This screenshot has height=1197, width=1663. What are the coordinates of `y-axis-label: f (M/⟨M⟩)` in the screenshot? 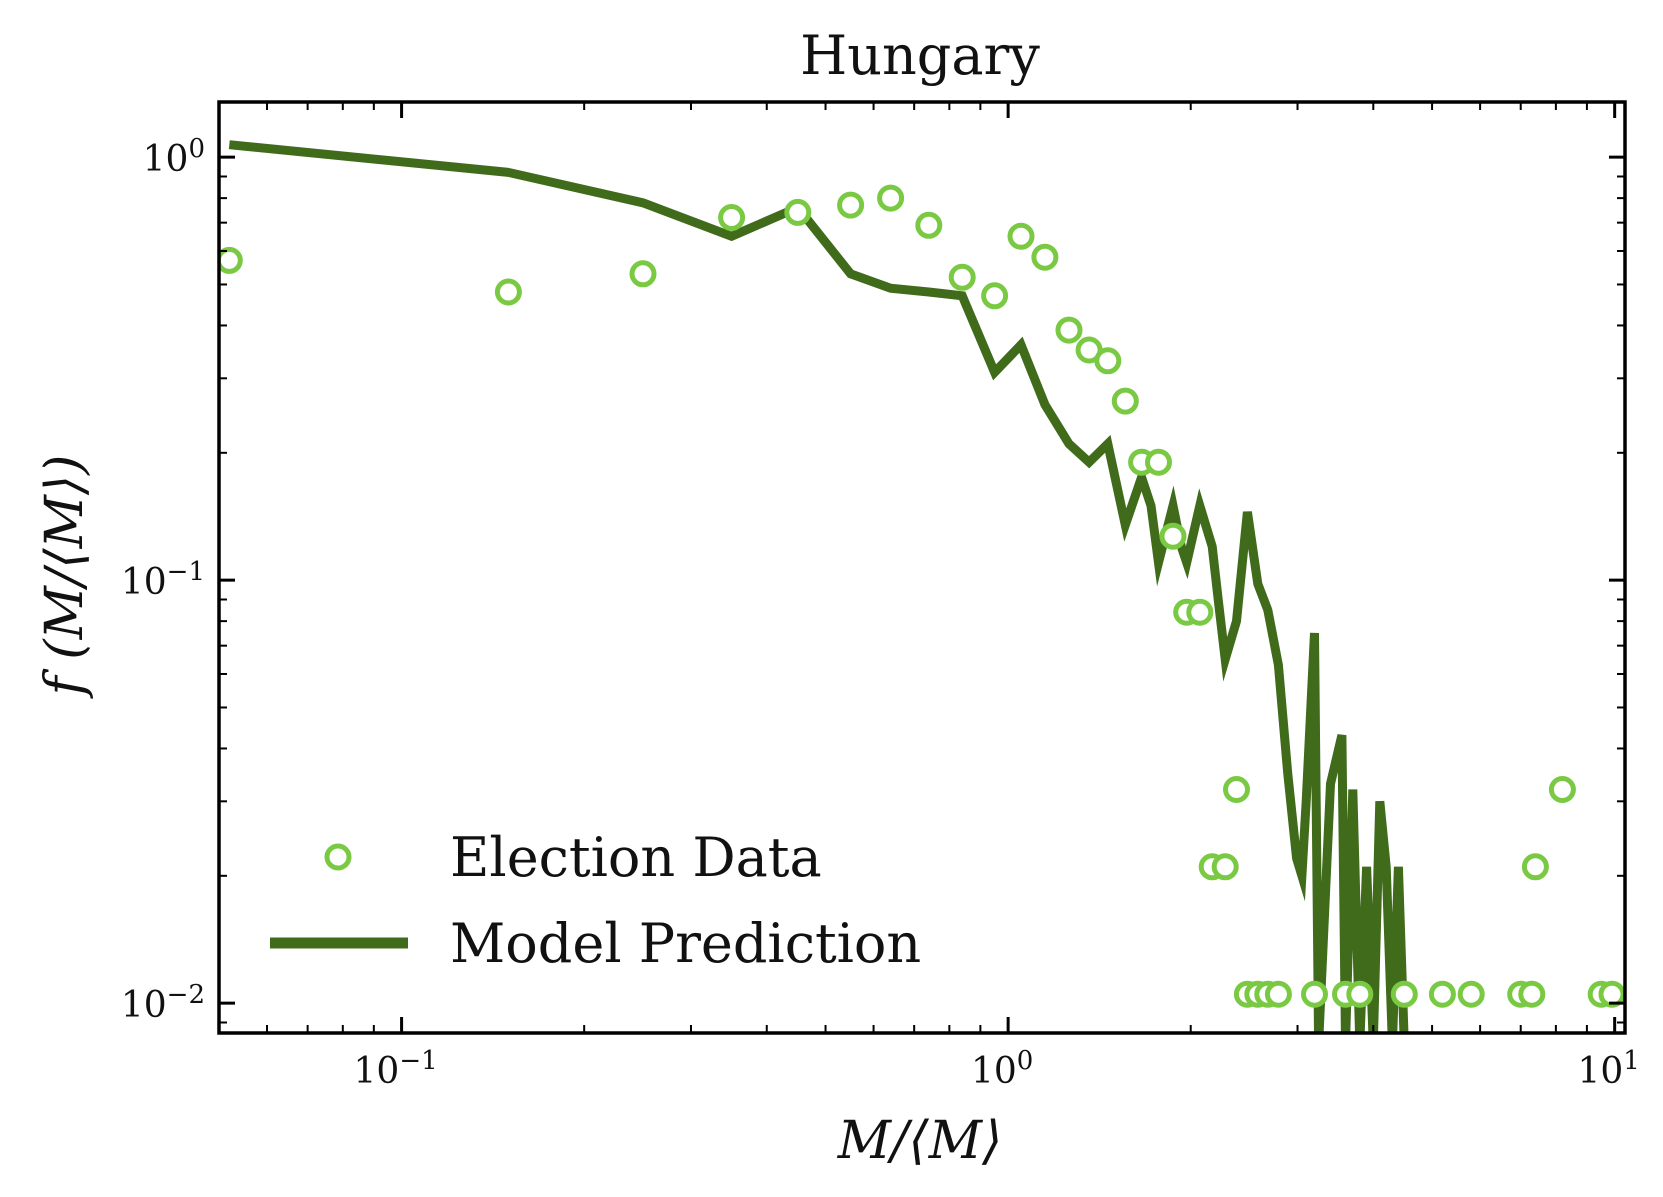 It's located at (65, 577).